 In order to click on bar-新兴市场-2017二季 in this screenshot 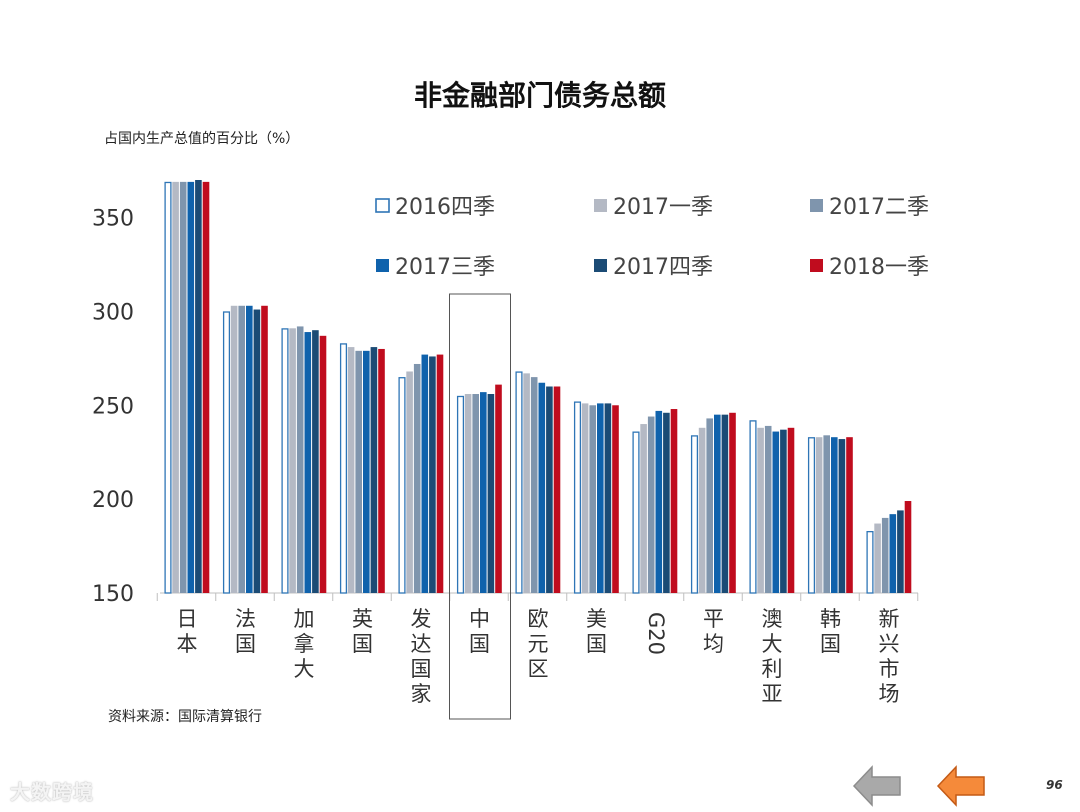, I will do `click(885, 555)`.